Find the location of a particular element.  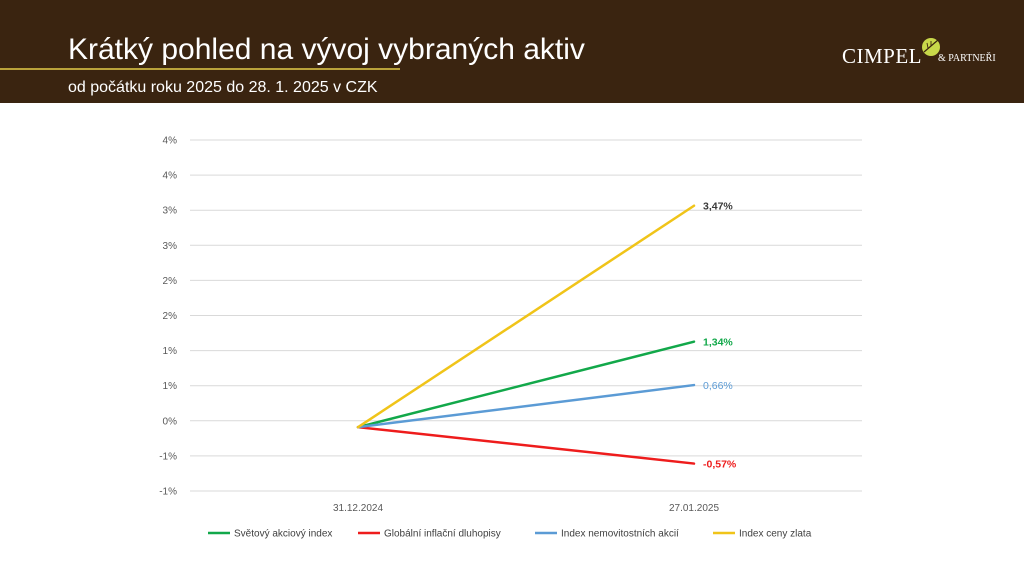

data-label: 3,47% is located at coordinates (718, 207).